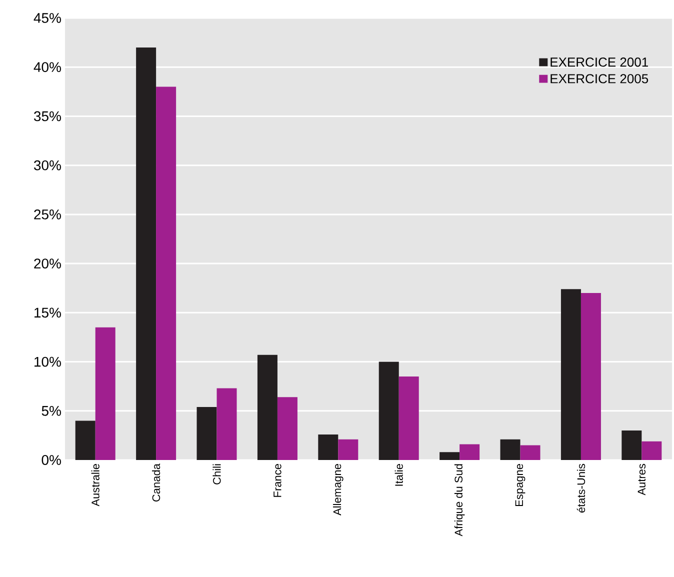 The height and width of the screenshot is (577, 674). I want to click on y-tick-label: 25%, so click(47, 214).